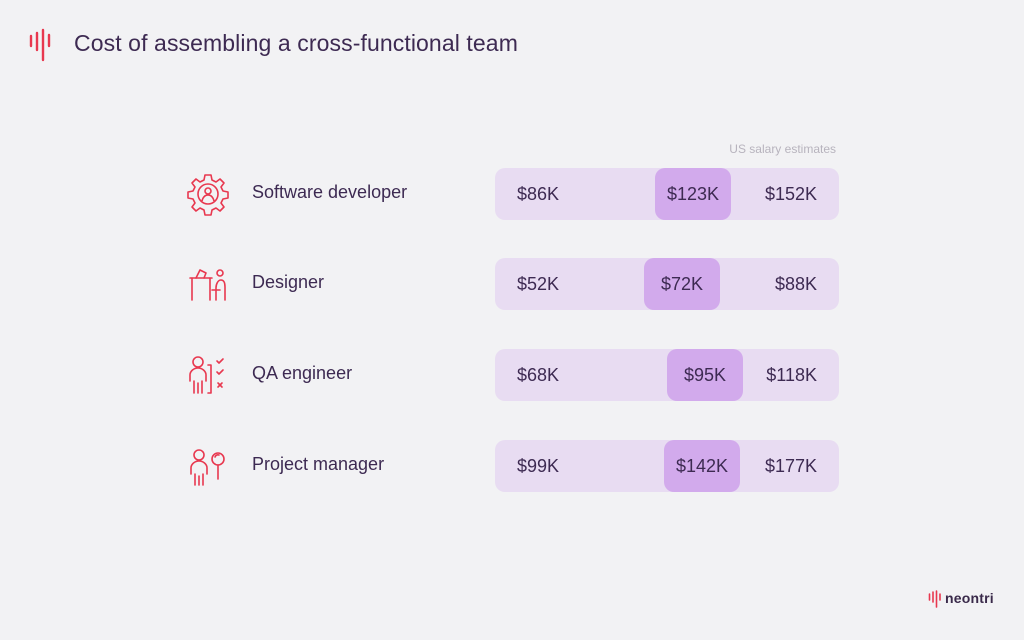 The height and width of the screenshot is (640, 1024). Describe the element at coordinates (538, 375) in the screenshot. I see `salary-low: $68K` at that location.